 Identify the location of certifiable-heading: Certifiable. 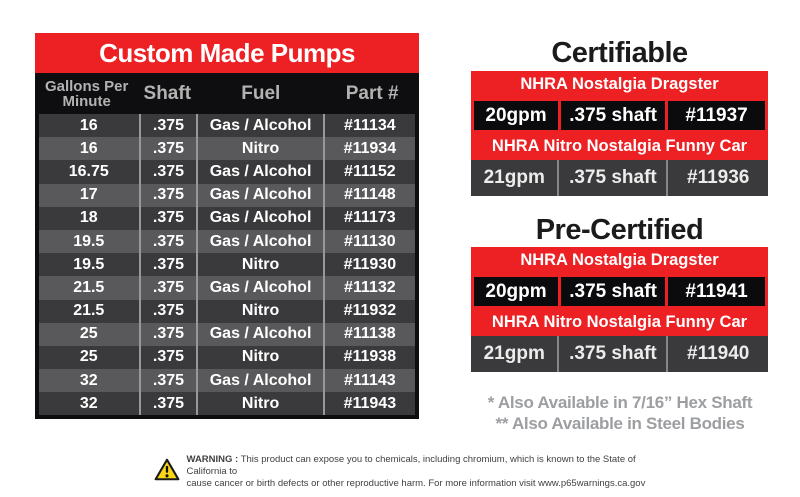
(619, 53).